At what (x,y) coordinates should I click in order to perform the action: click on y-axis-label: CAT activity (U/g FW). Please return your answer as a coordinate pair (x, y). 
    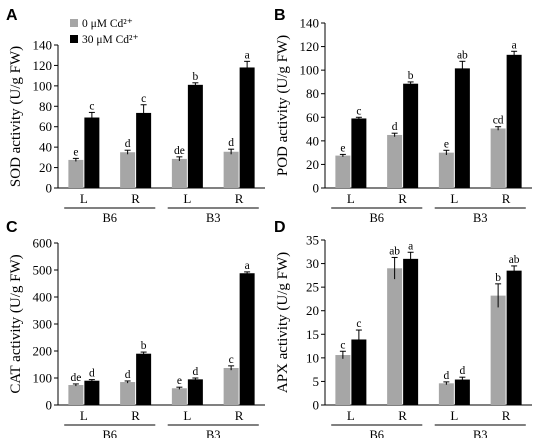
    Looking at the image, I should click on (16, 323).